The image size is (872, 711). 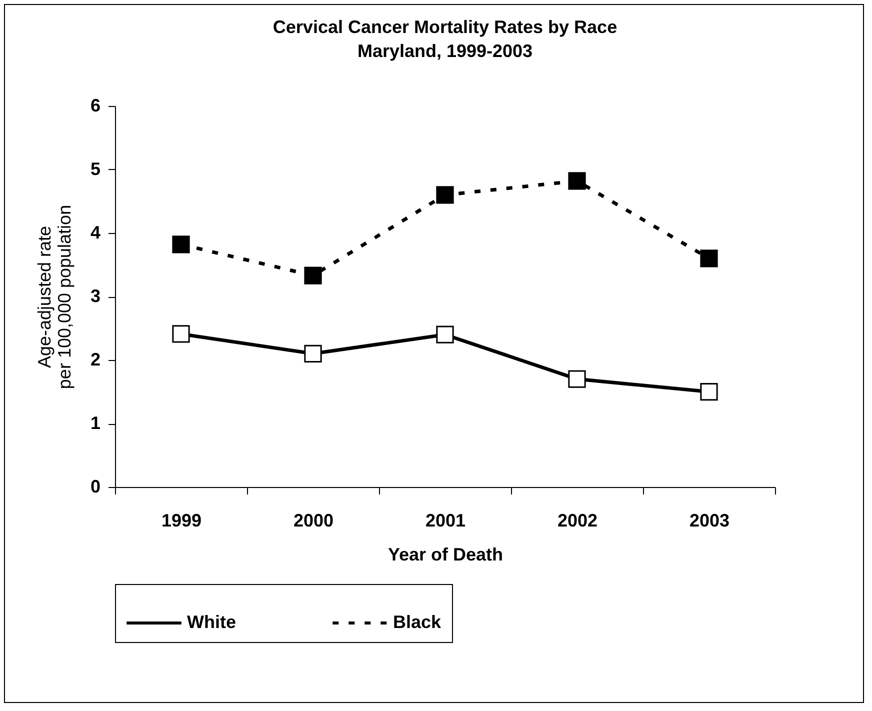 I want to click on y-axis-title: Age-adjusted rate per 100,000 population, so click(x=54, y=297).